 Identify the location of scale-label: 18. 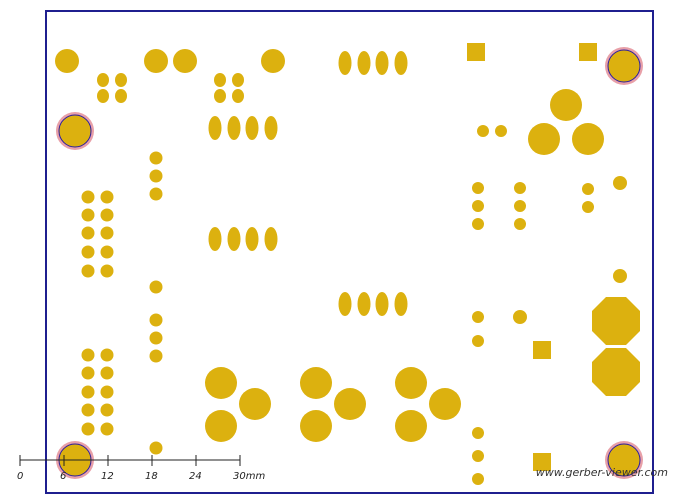
(151, 476).